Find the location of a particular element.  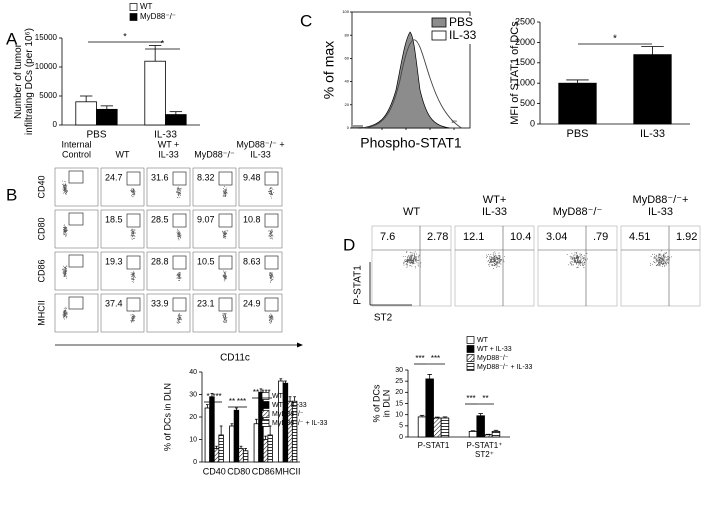

legend-swatch is located at coordinates (265, 423).